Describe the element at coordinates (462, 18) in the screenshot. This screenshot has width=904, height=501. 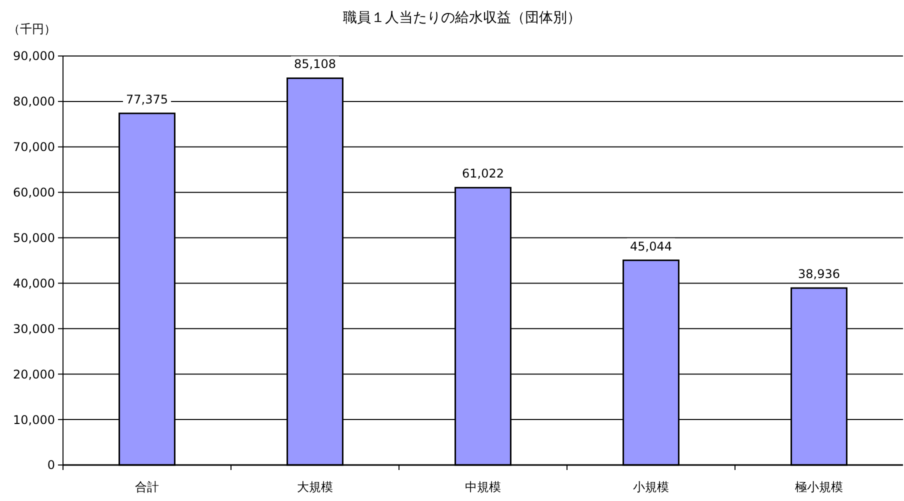
I see `chart-title: 職員１人当たりの給水収益（団体別）` at that location.